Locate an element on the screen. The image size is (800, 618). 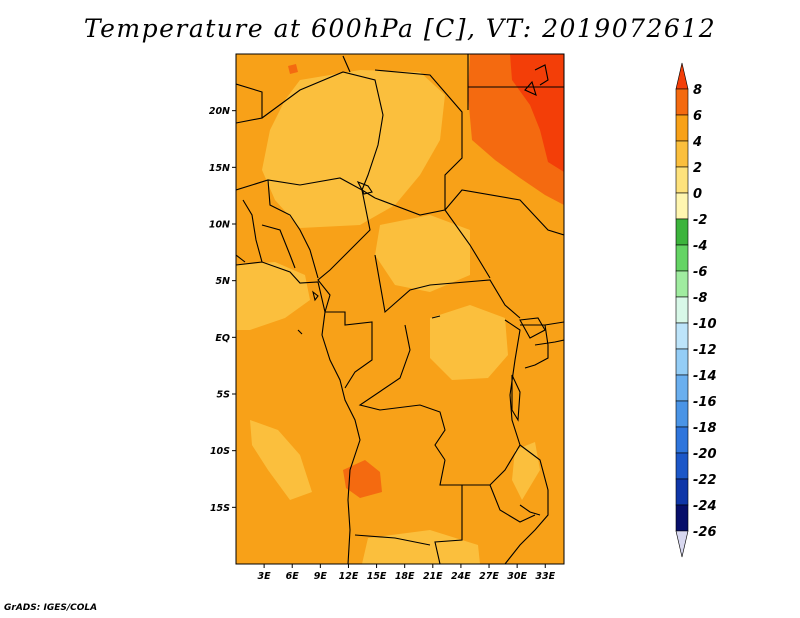
lat-tick-label: 15N is located at coordinates (219, 168).